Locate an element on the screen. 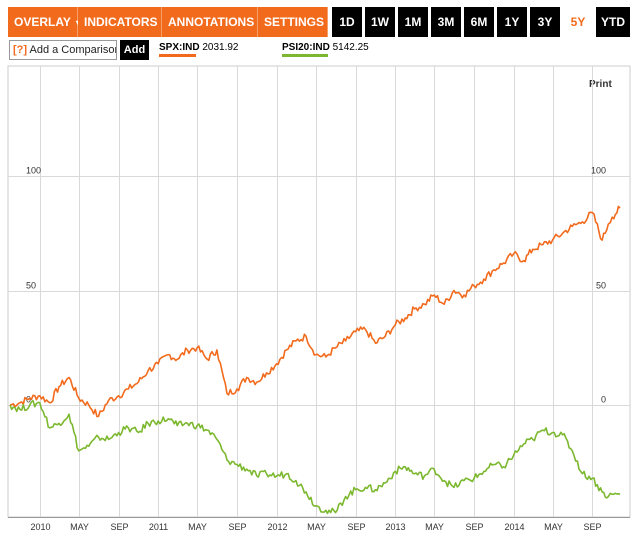 The image size is (638, 553). legend-item-psi20: PSI20:IND 5142.25 is located at coordinates (325, 47).